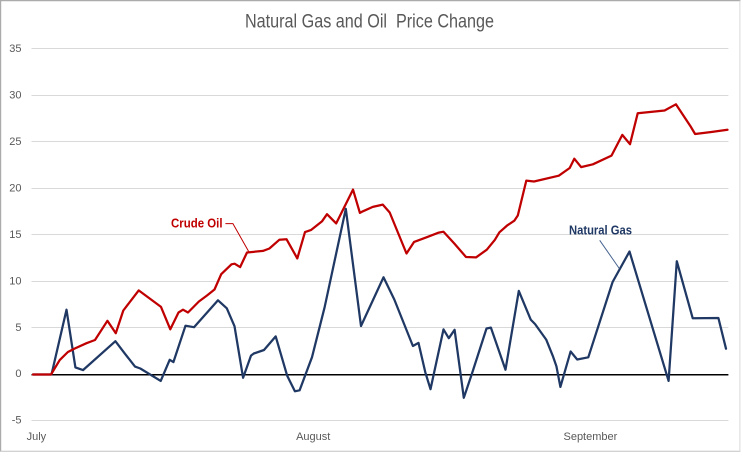  What do you see at coordinates (313, 437) in the screenshot?
I see `svg-text: August` at bounding box center [313, 437].